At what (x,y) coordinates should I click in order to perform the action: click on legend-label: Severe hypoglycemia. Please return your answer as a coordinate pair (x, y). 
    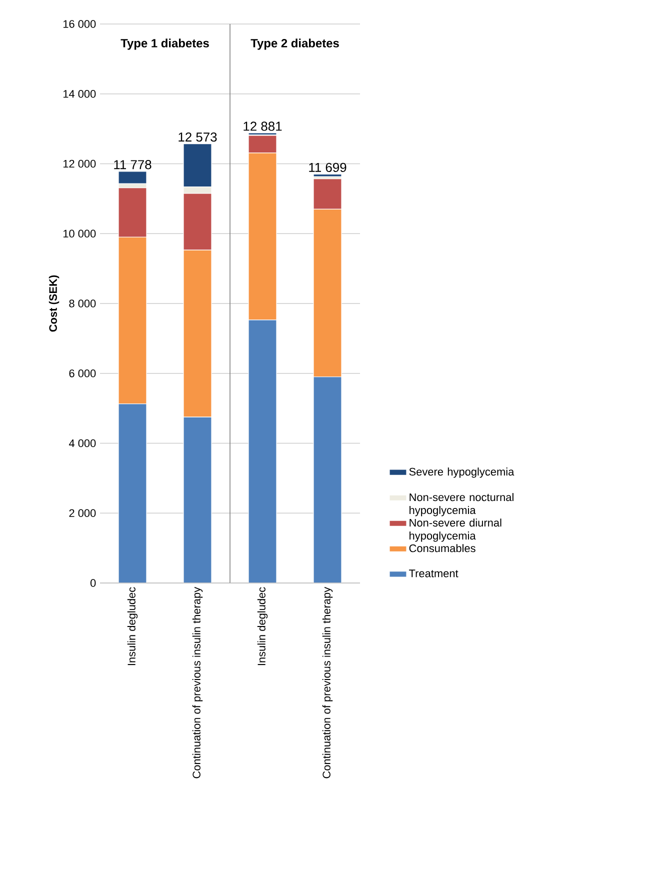
    Looking at the image, I should click on (461, 473).